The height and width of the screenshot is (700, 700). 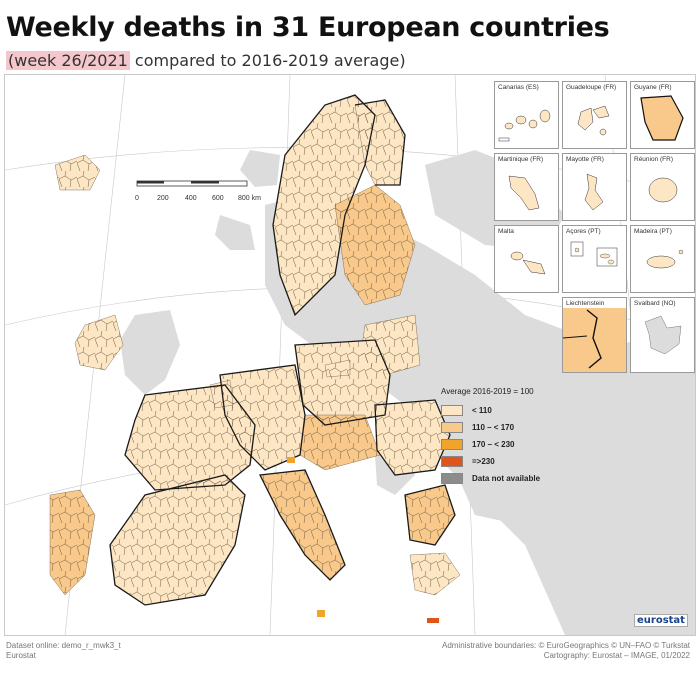 I want to click on scale-tick-400: 400, so click(x=191, y=198).